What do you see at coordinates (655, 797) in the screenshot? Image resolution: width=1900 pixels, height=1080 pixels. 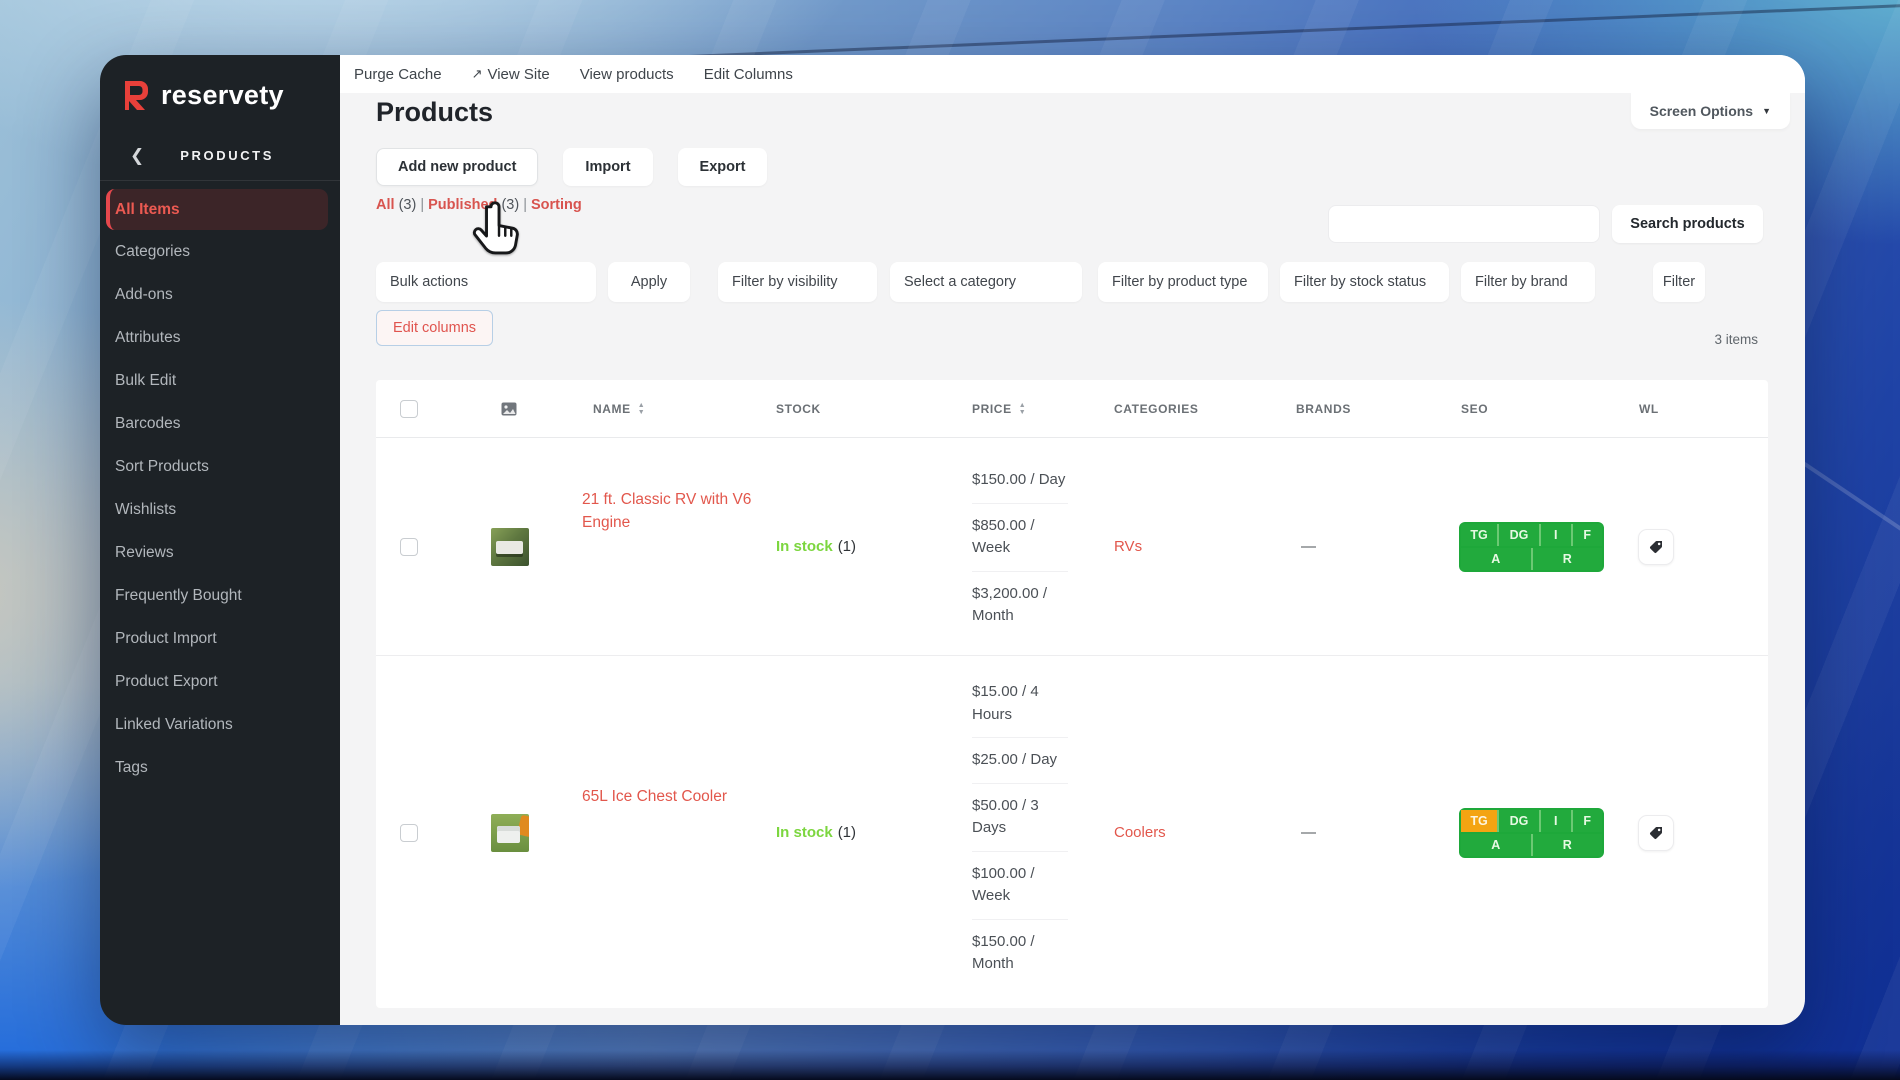 I see `product-name-link: 65L Ice Chest Cooler` at bounding box center [655, 797].